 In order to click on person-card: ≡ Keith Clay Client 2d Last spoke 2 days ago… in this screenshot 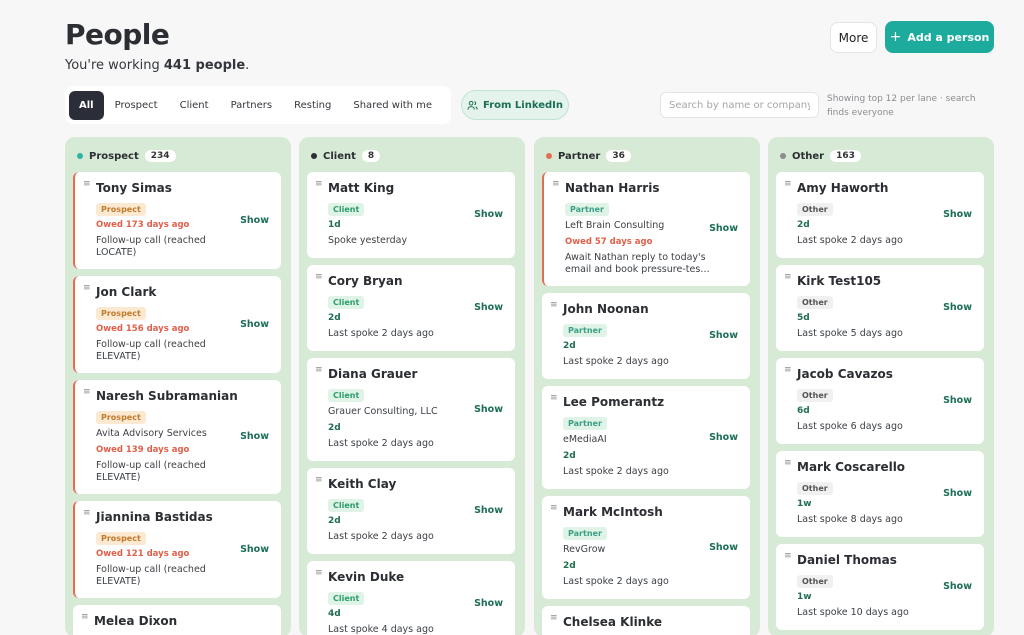, I will do `click(411, 511)`.